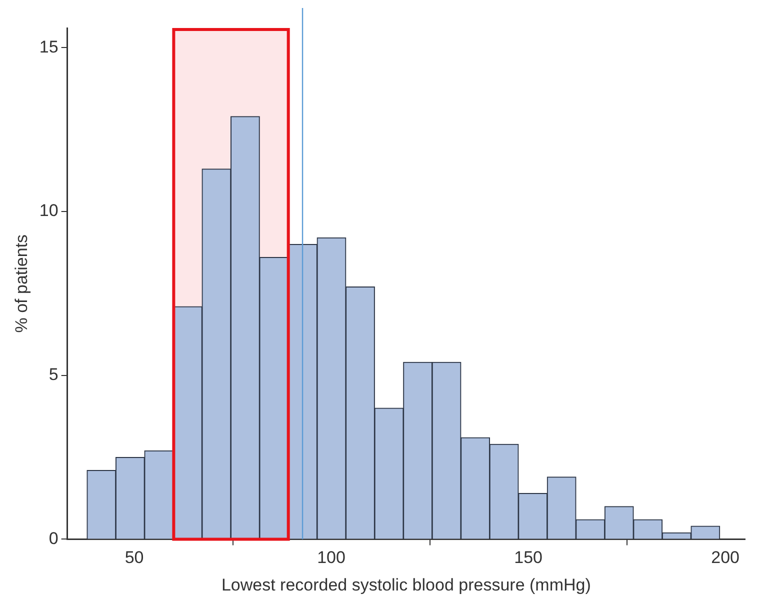  Describe the element at coordinates (21, 283) in the screenshot. I see `y-axis-title: % of patients` at that location.